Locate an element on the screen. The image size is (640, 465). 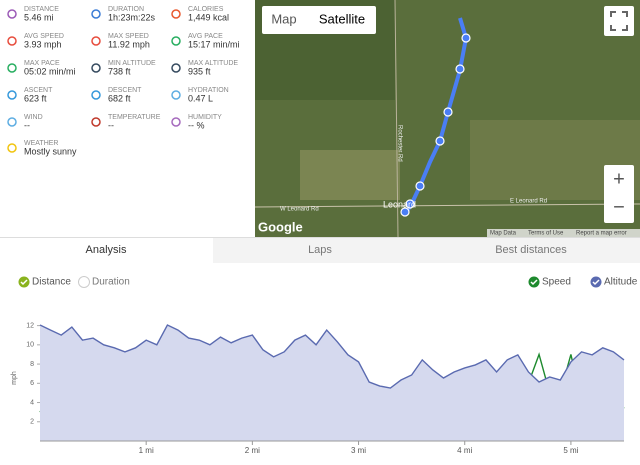
stat-label: DURATION is located at coordinates (126, 9).